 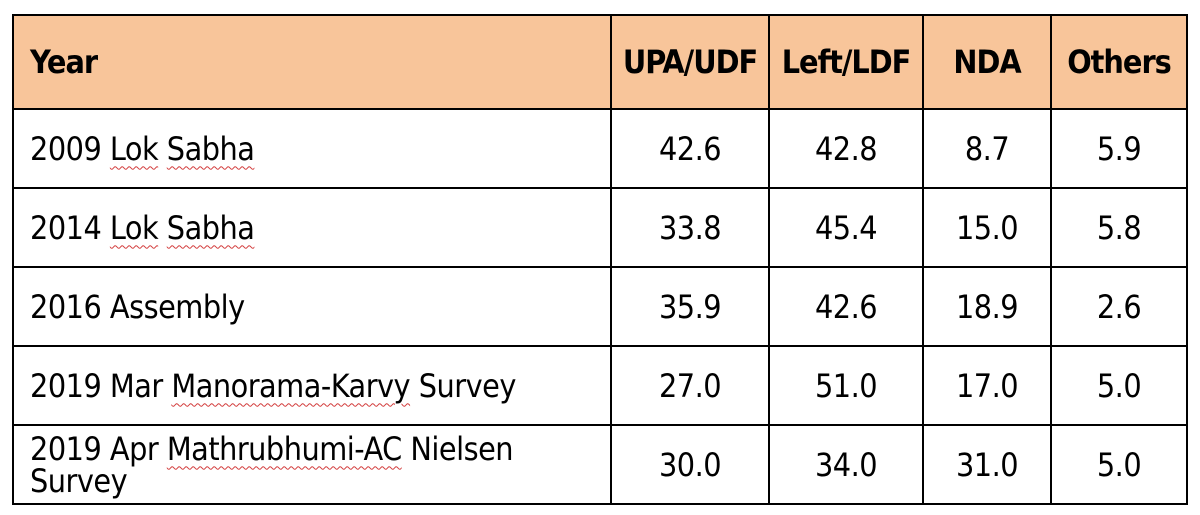 I want to click on others-cell: 5.9, so click(x=1119, y=148).